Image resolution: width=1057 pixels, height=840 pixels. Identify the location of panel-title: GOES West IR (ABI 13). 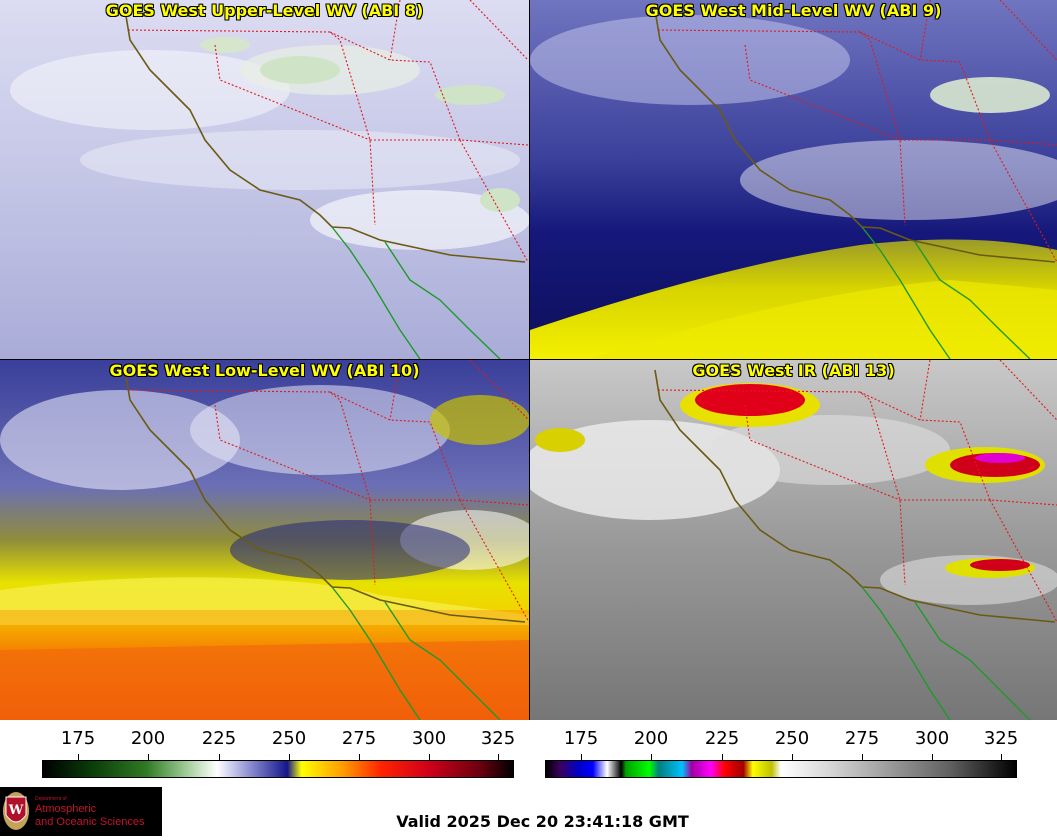
(793, 370).